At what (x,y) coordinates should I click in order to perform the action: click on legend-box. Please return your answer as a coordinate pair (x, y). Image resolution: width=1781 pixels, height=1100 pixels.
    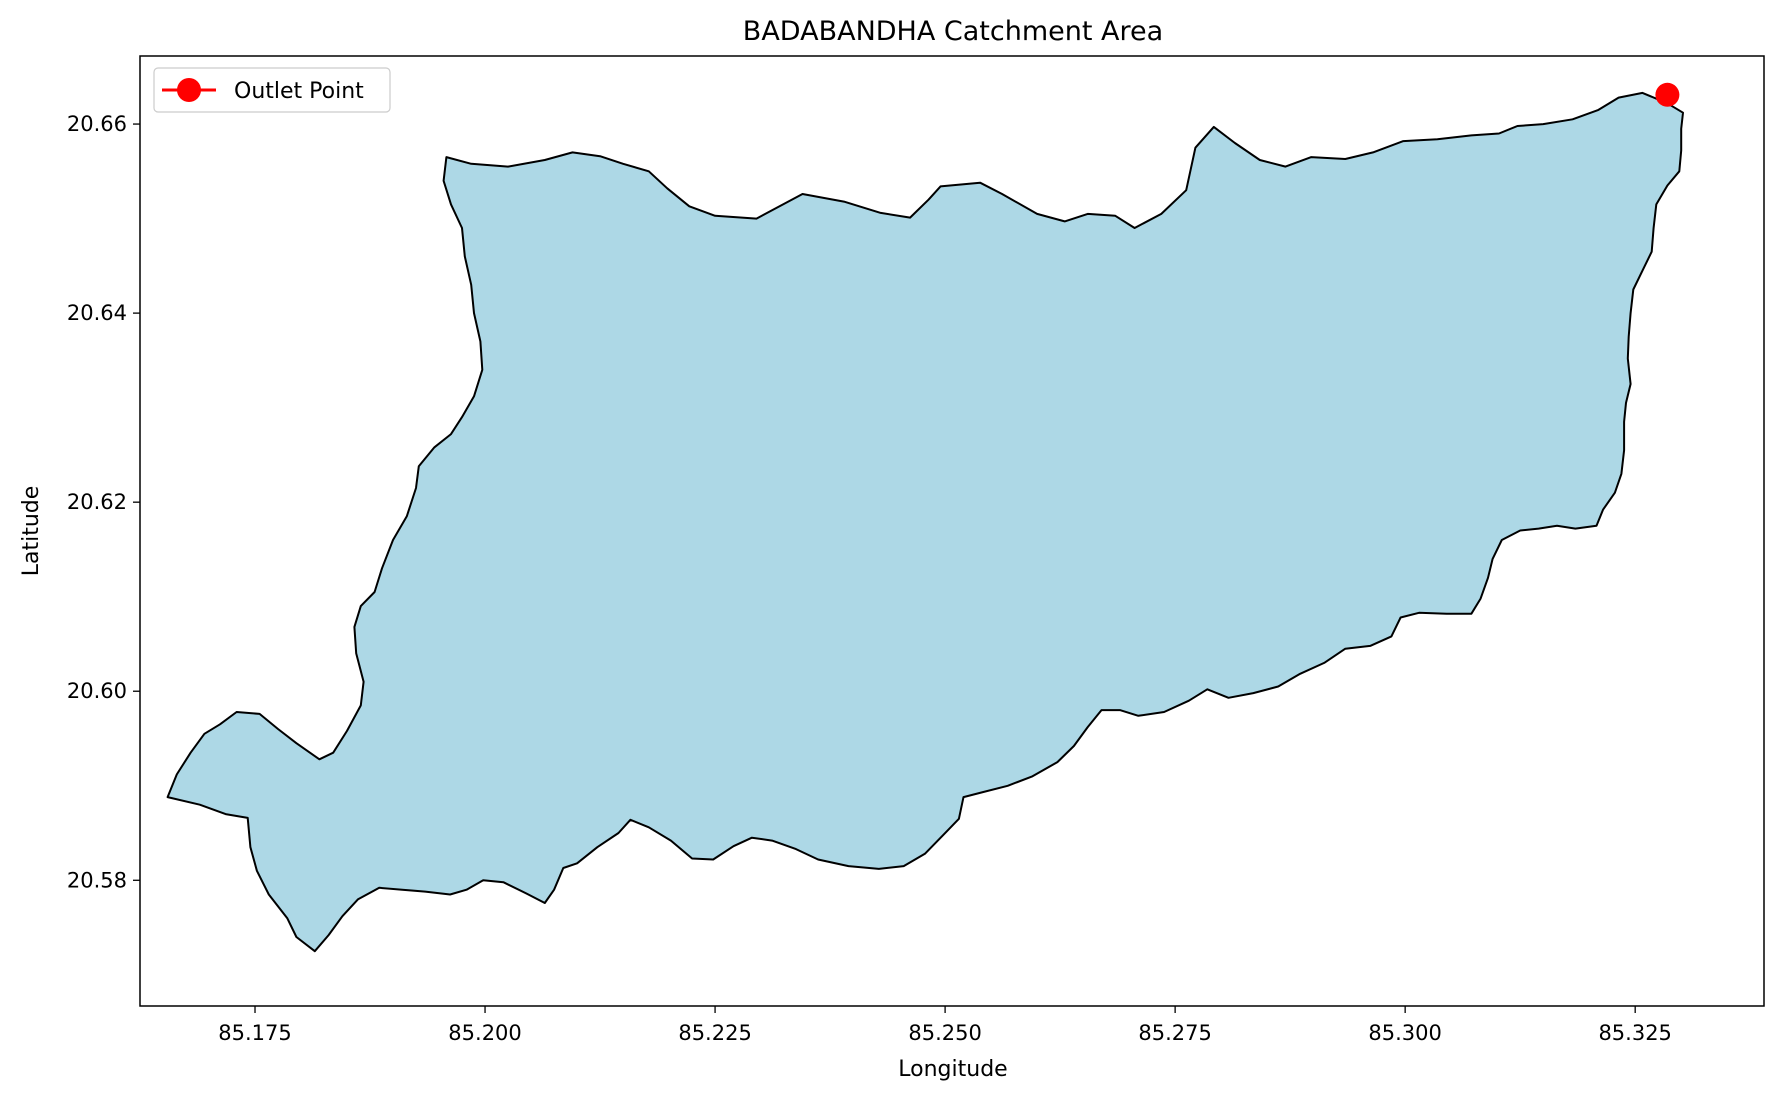
    Looking at the image, I should click on (272, 90).